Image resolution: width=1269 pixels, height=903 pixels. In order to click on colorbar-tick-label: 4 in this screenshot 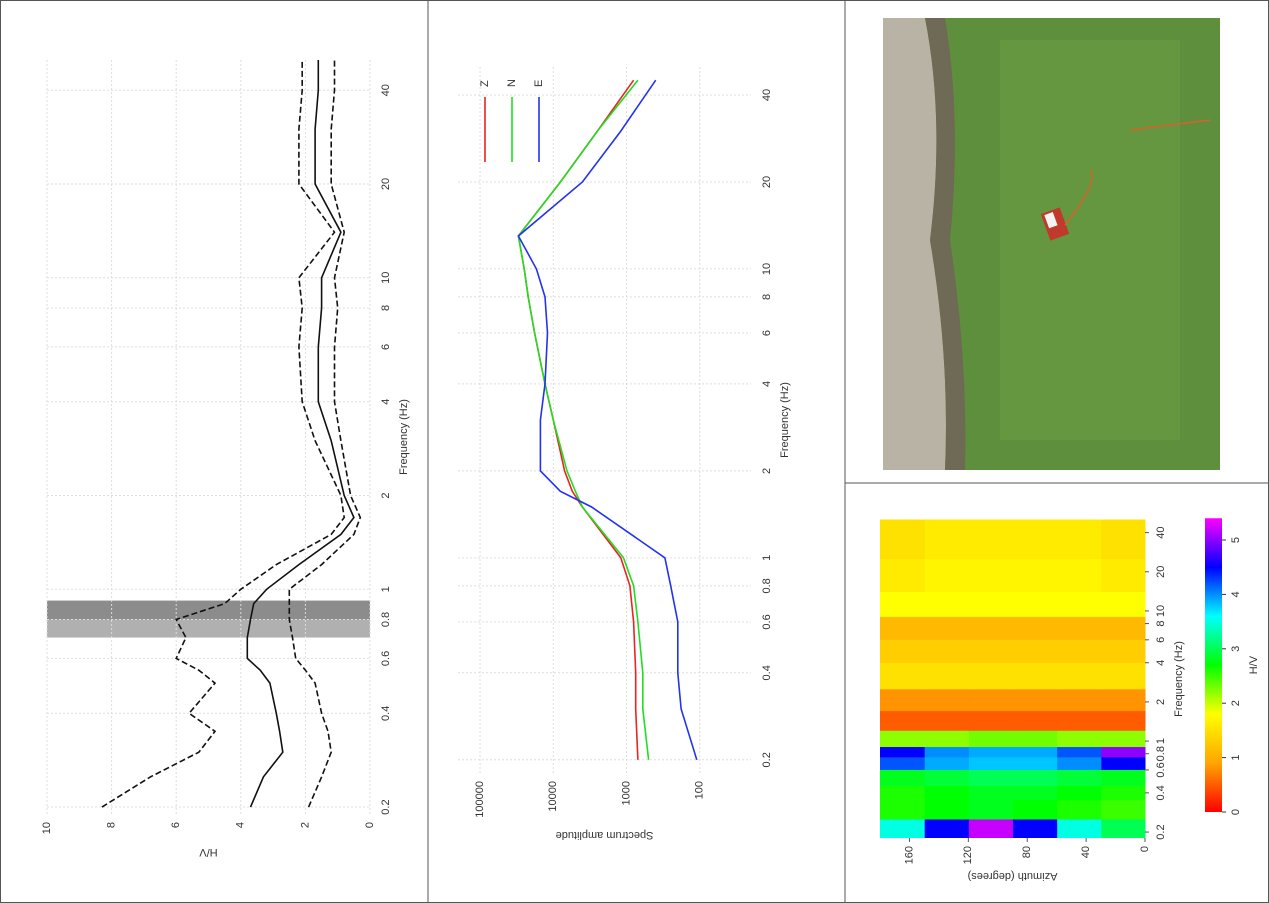, I will do `click(1236, 594)`.